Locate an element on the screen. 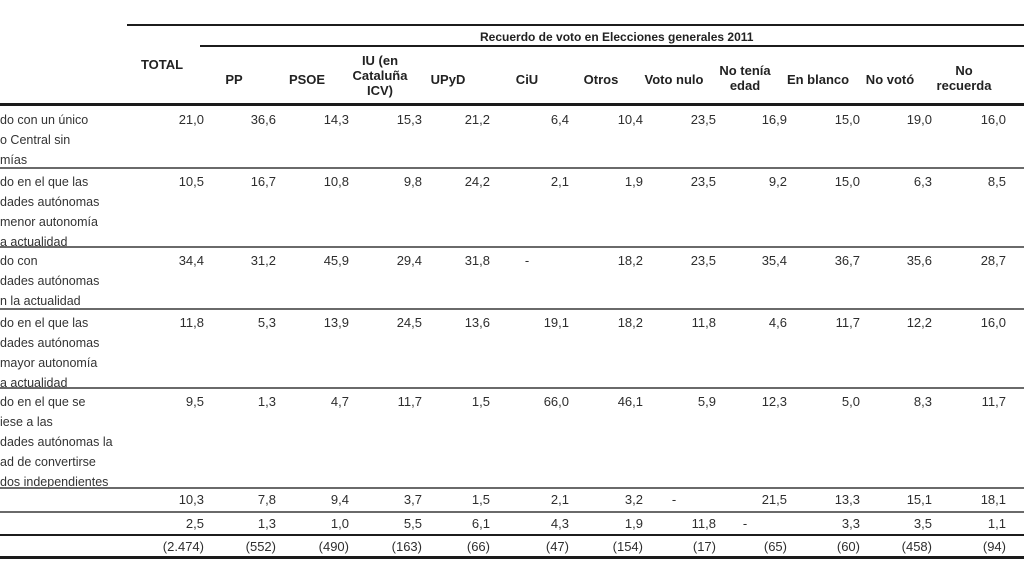 This screenshot has height=576, width=1024. table-cell: 31,2 is located at coordinates (263, 260).